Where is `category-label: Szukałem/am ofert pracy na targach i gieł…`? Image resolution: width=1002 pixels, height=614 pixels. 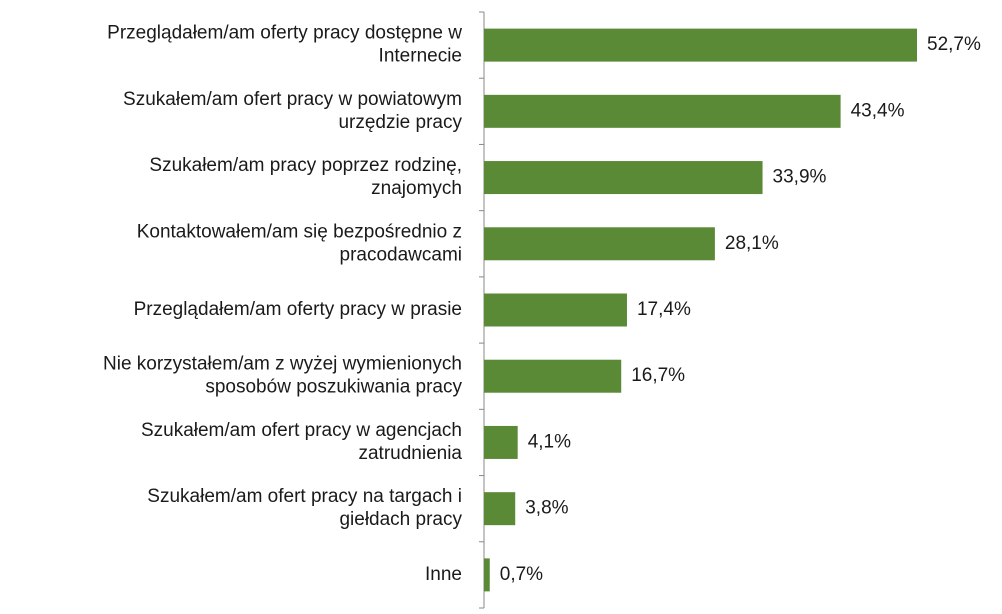 category-label: Szukałem/am ofert pracy na targach i gieł… is located at coordinates (304, 508).